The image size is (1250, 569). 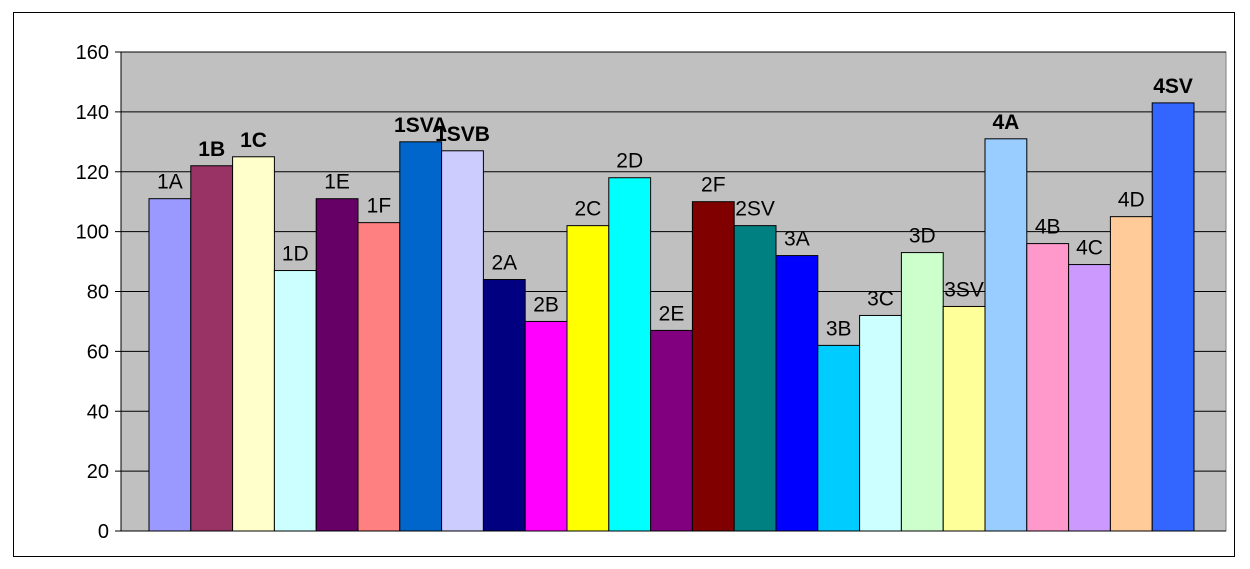 I want to click on bar-3b, so click(x=839, y=438).